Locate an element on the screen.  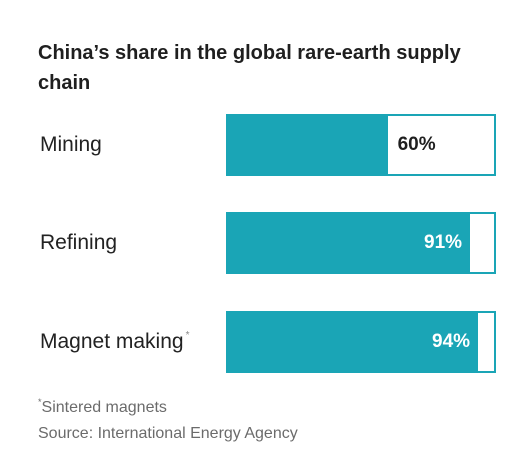
category-label-text: Refining is located at coordinates (79, 242).